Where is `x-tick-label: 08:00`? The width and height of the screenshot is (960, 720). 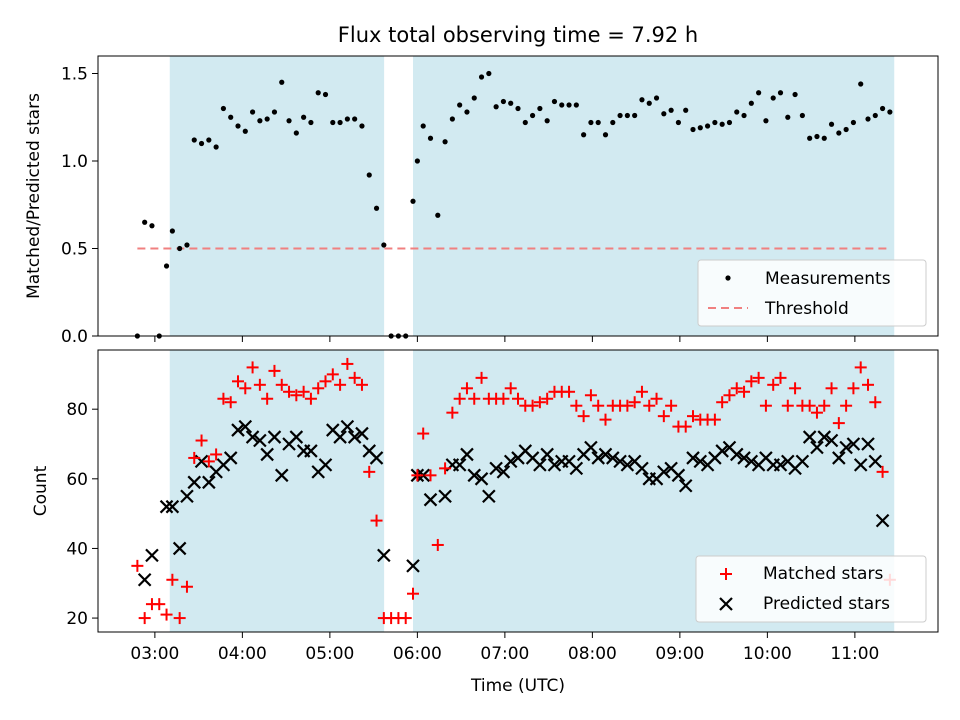
x-tick-label: 08:00 is located at coordinates (592, 654).